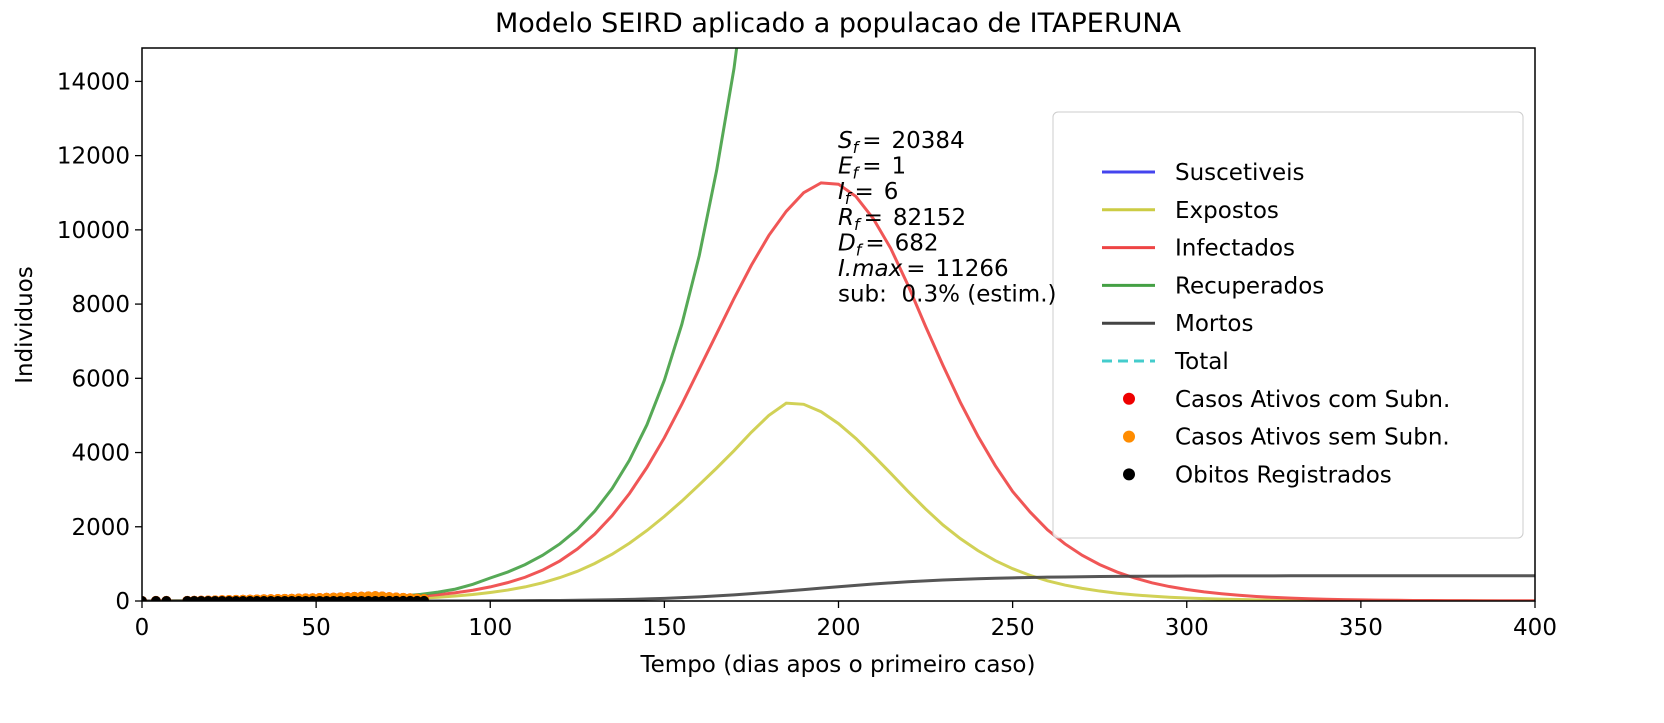  What do you see at coordinates (315, 628) in the screenshot?
I see `x-tick-label: 50` at bounding box center [315, 628].